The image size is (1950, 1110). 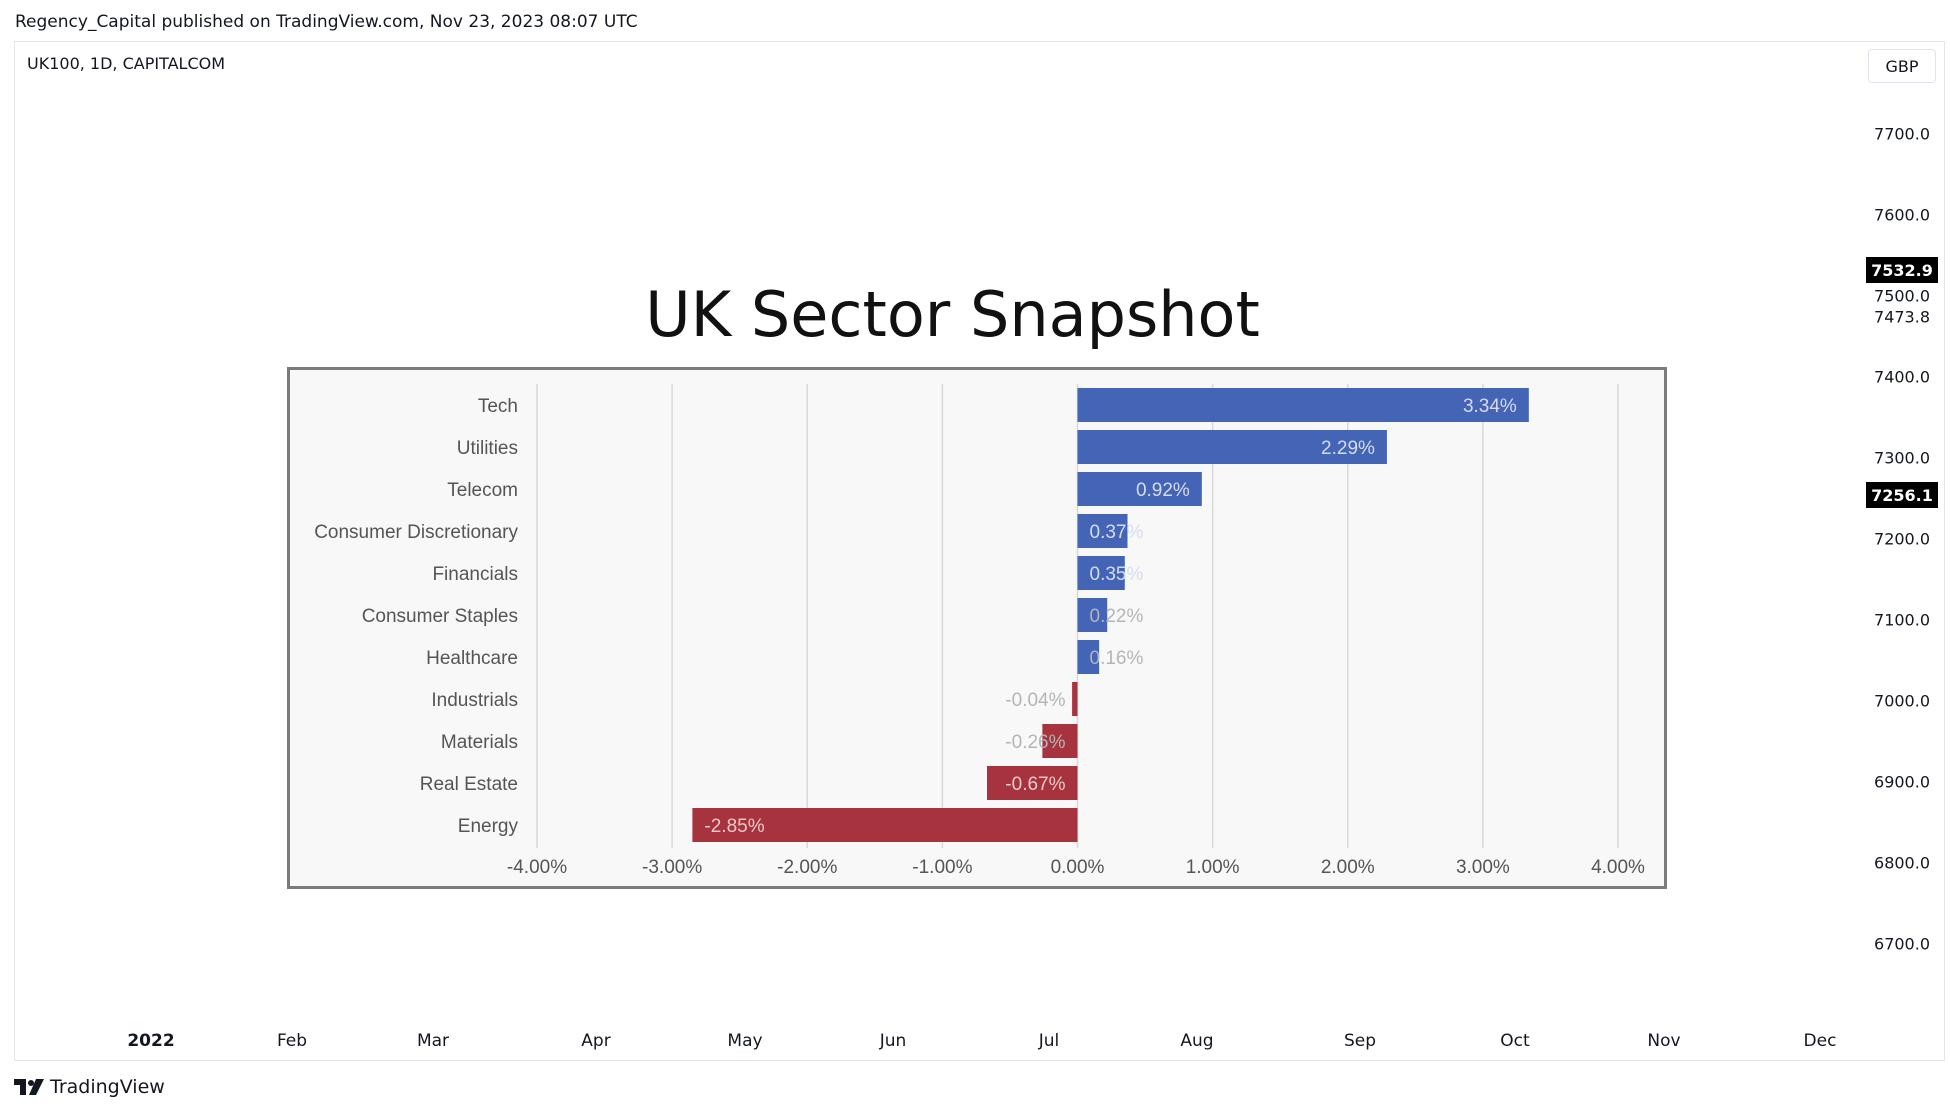 What do you see at coordinates (1117, 658) in the screenshot?
I see `data-label: 0.16%` at bounding box center [1117, 658].